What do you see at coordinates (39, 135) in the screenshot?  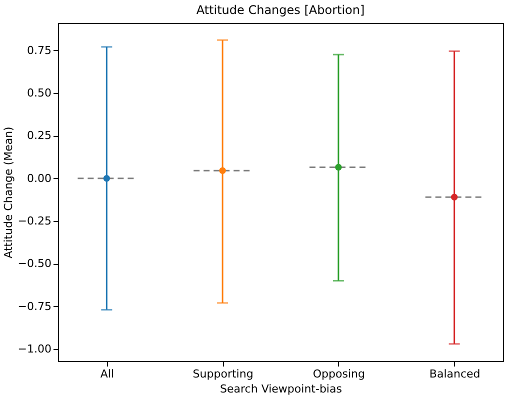 I see `y-tick-label: 0.25` at bounding box center [39, 135].